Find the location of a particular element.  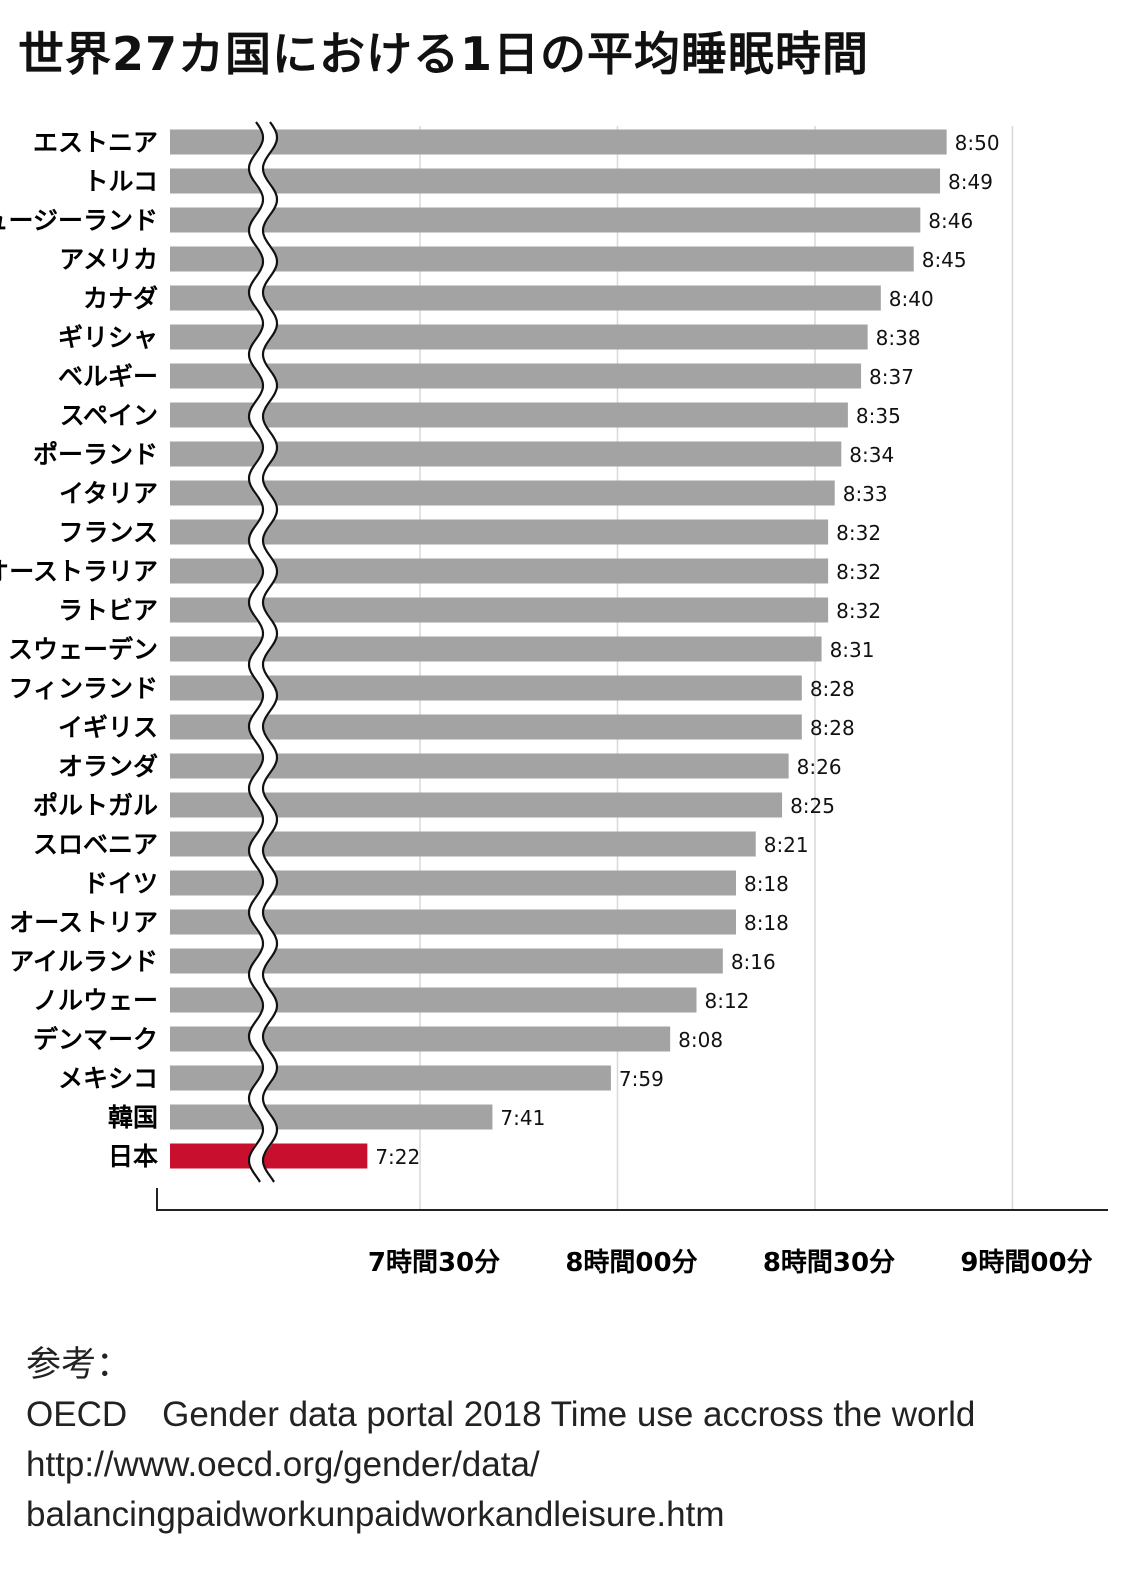

category-label-2: ニュージーランド is located at coordinates (79, 220).